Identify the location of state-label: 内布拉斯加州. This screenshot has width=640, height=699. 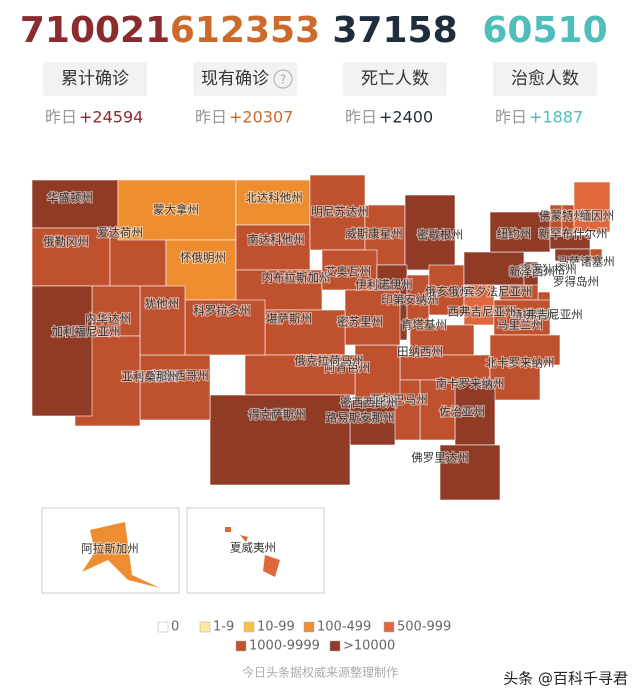
(296, 278).